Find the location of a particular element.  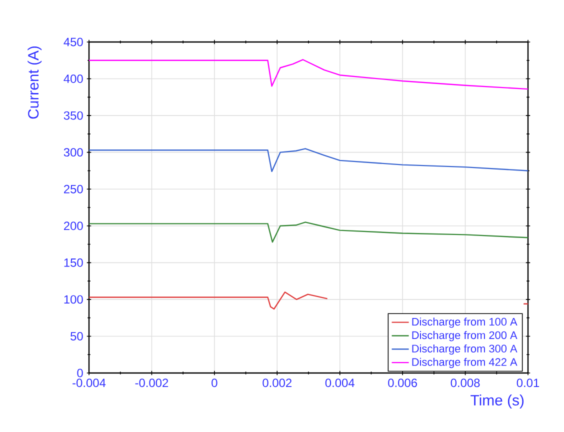

x-tick-label: 0.008 is located at coordinates (465, 383).